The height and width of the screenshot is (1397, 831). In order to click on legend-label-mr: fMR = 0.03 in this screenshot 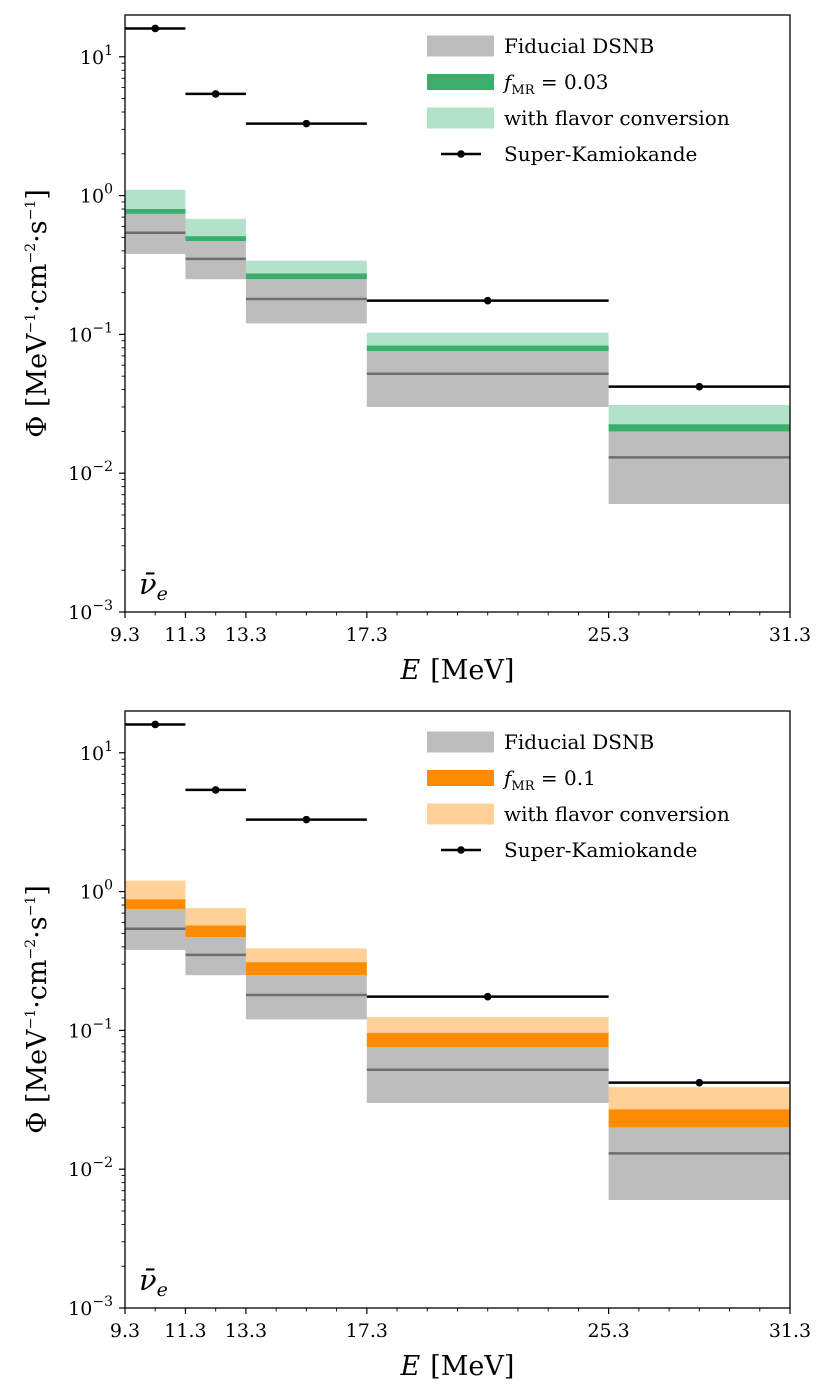, I will do `click(555, 84)`.